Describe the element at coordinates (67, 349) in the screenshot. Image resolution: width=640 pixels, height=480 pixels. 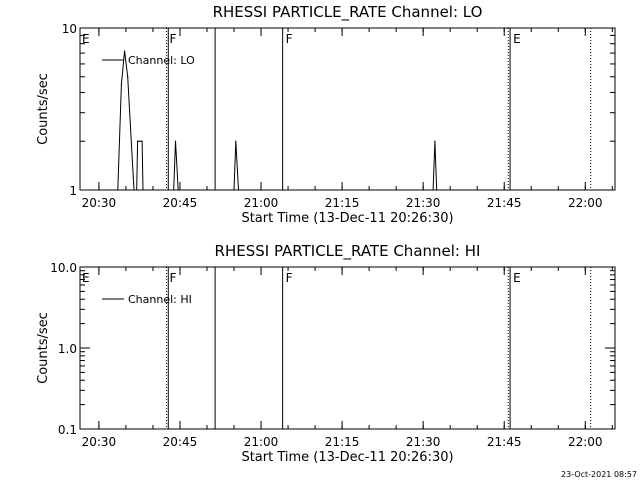
I see `y-tick-label: 1.0` at that location.